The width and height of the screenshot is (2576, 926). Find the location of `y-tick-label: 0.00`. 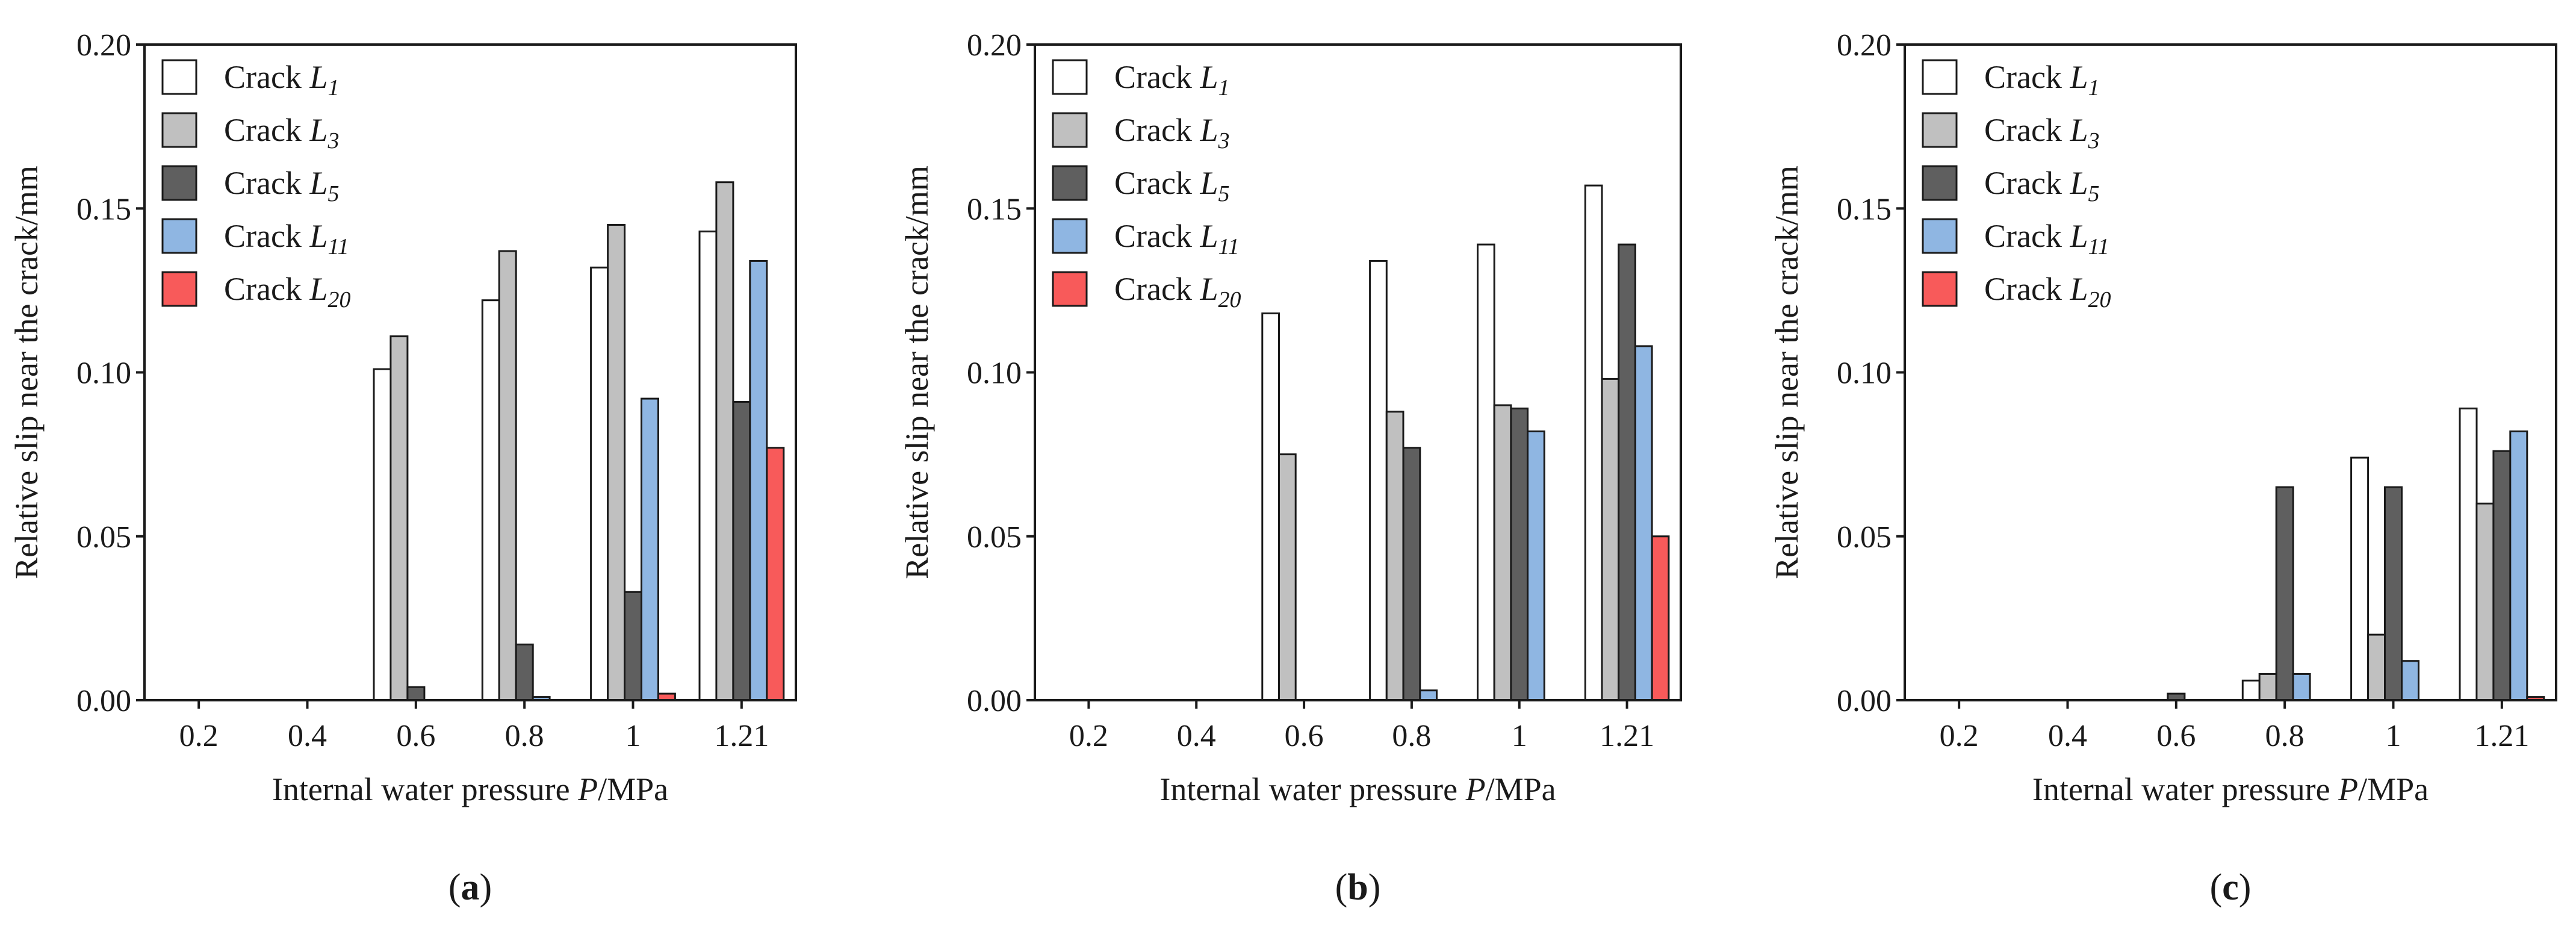

y-tick-label: 0.00 is located at coordinates (994, 701).